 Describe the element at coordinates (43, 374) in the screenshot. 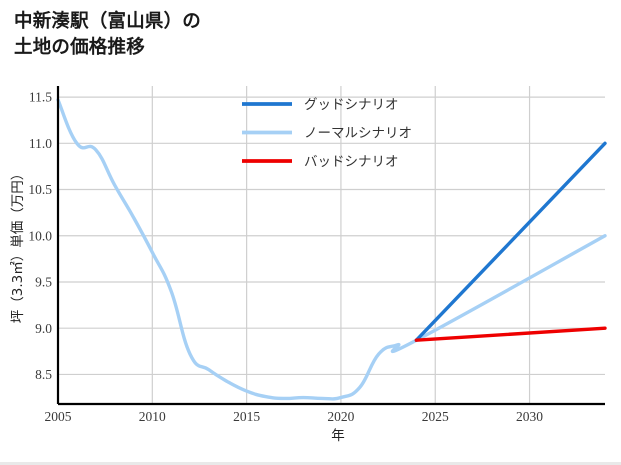

I see `y-tick-label: 8.5` at that location.